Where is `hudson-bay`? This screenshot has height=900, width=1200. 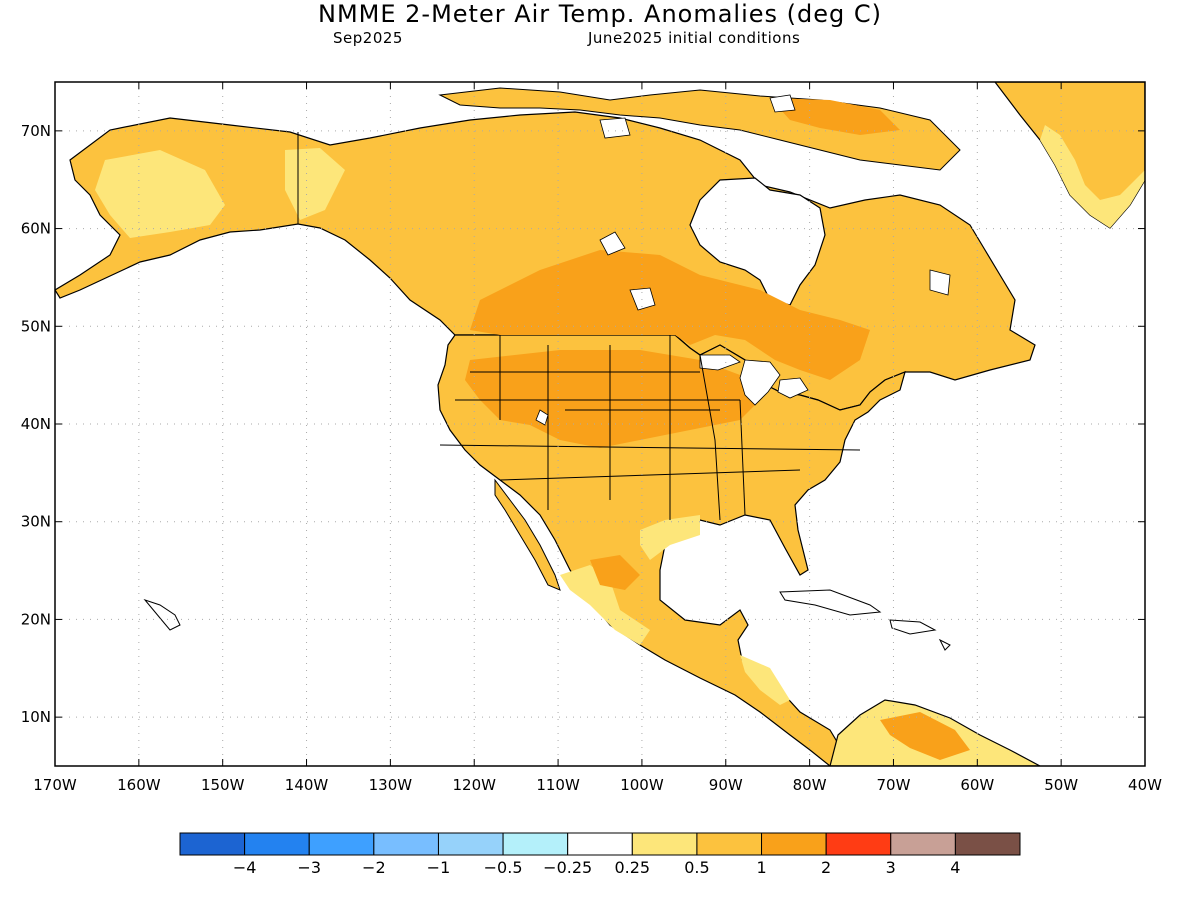 hudson-bay is located at coordinates (757, 241).